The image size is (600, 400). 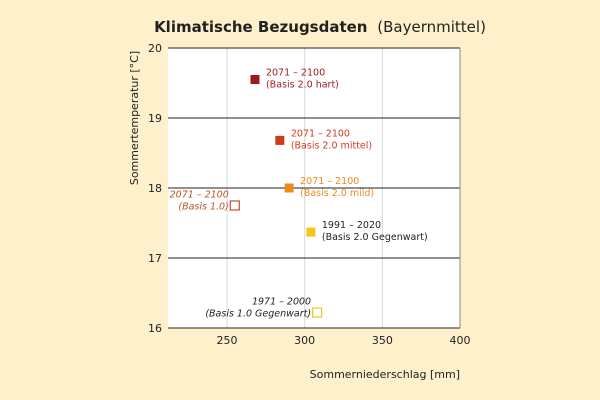 What do you see at coordinates (258, 314) in the screenshot?
I see `data-point-label-basis: (Basis 1.0 Gegenwart)` at bounding box center [258, 314].